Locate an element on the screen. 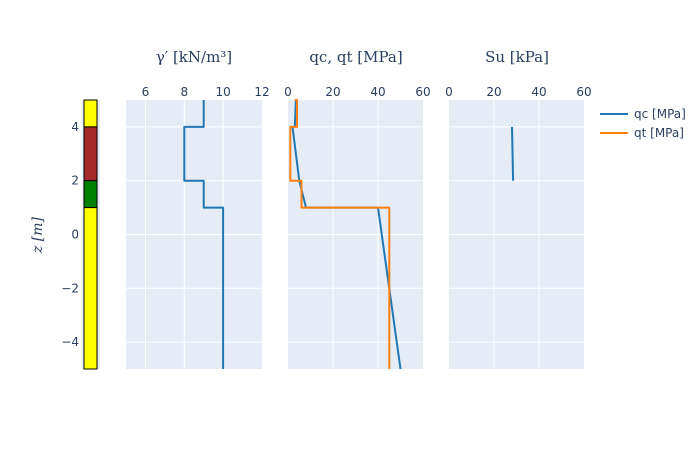  legend: qc [MPa] qt [MPa] is located at coordinates (643, 123).